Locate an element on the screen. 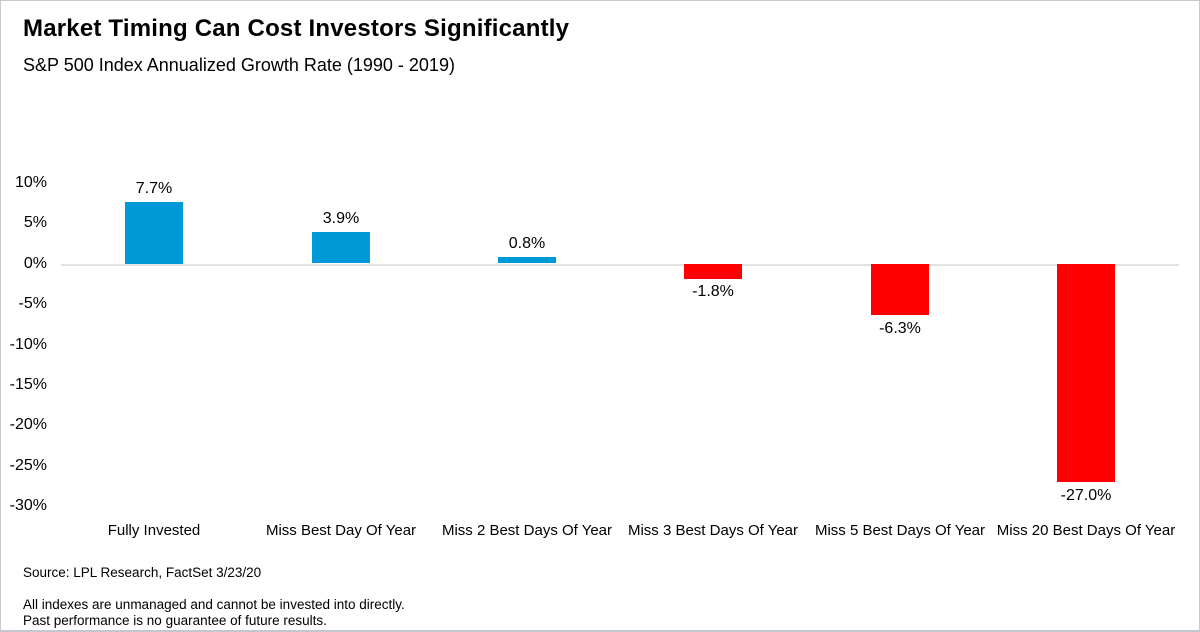 This screenshot has width=1200, height=632. bar-value-label: 0.8% is located at coordinates (527, 243).